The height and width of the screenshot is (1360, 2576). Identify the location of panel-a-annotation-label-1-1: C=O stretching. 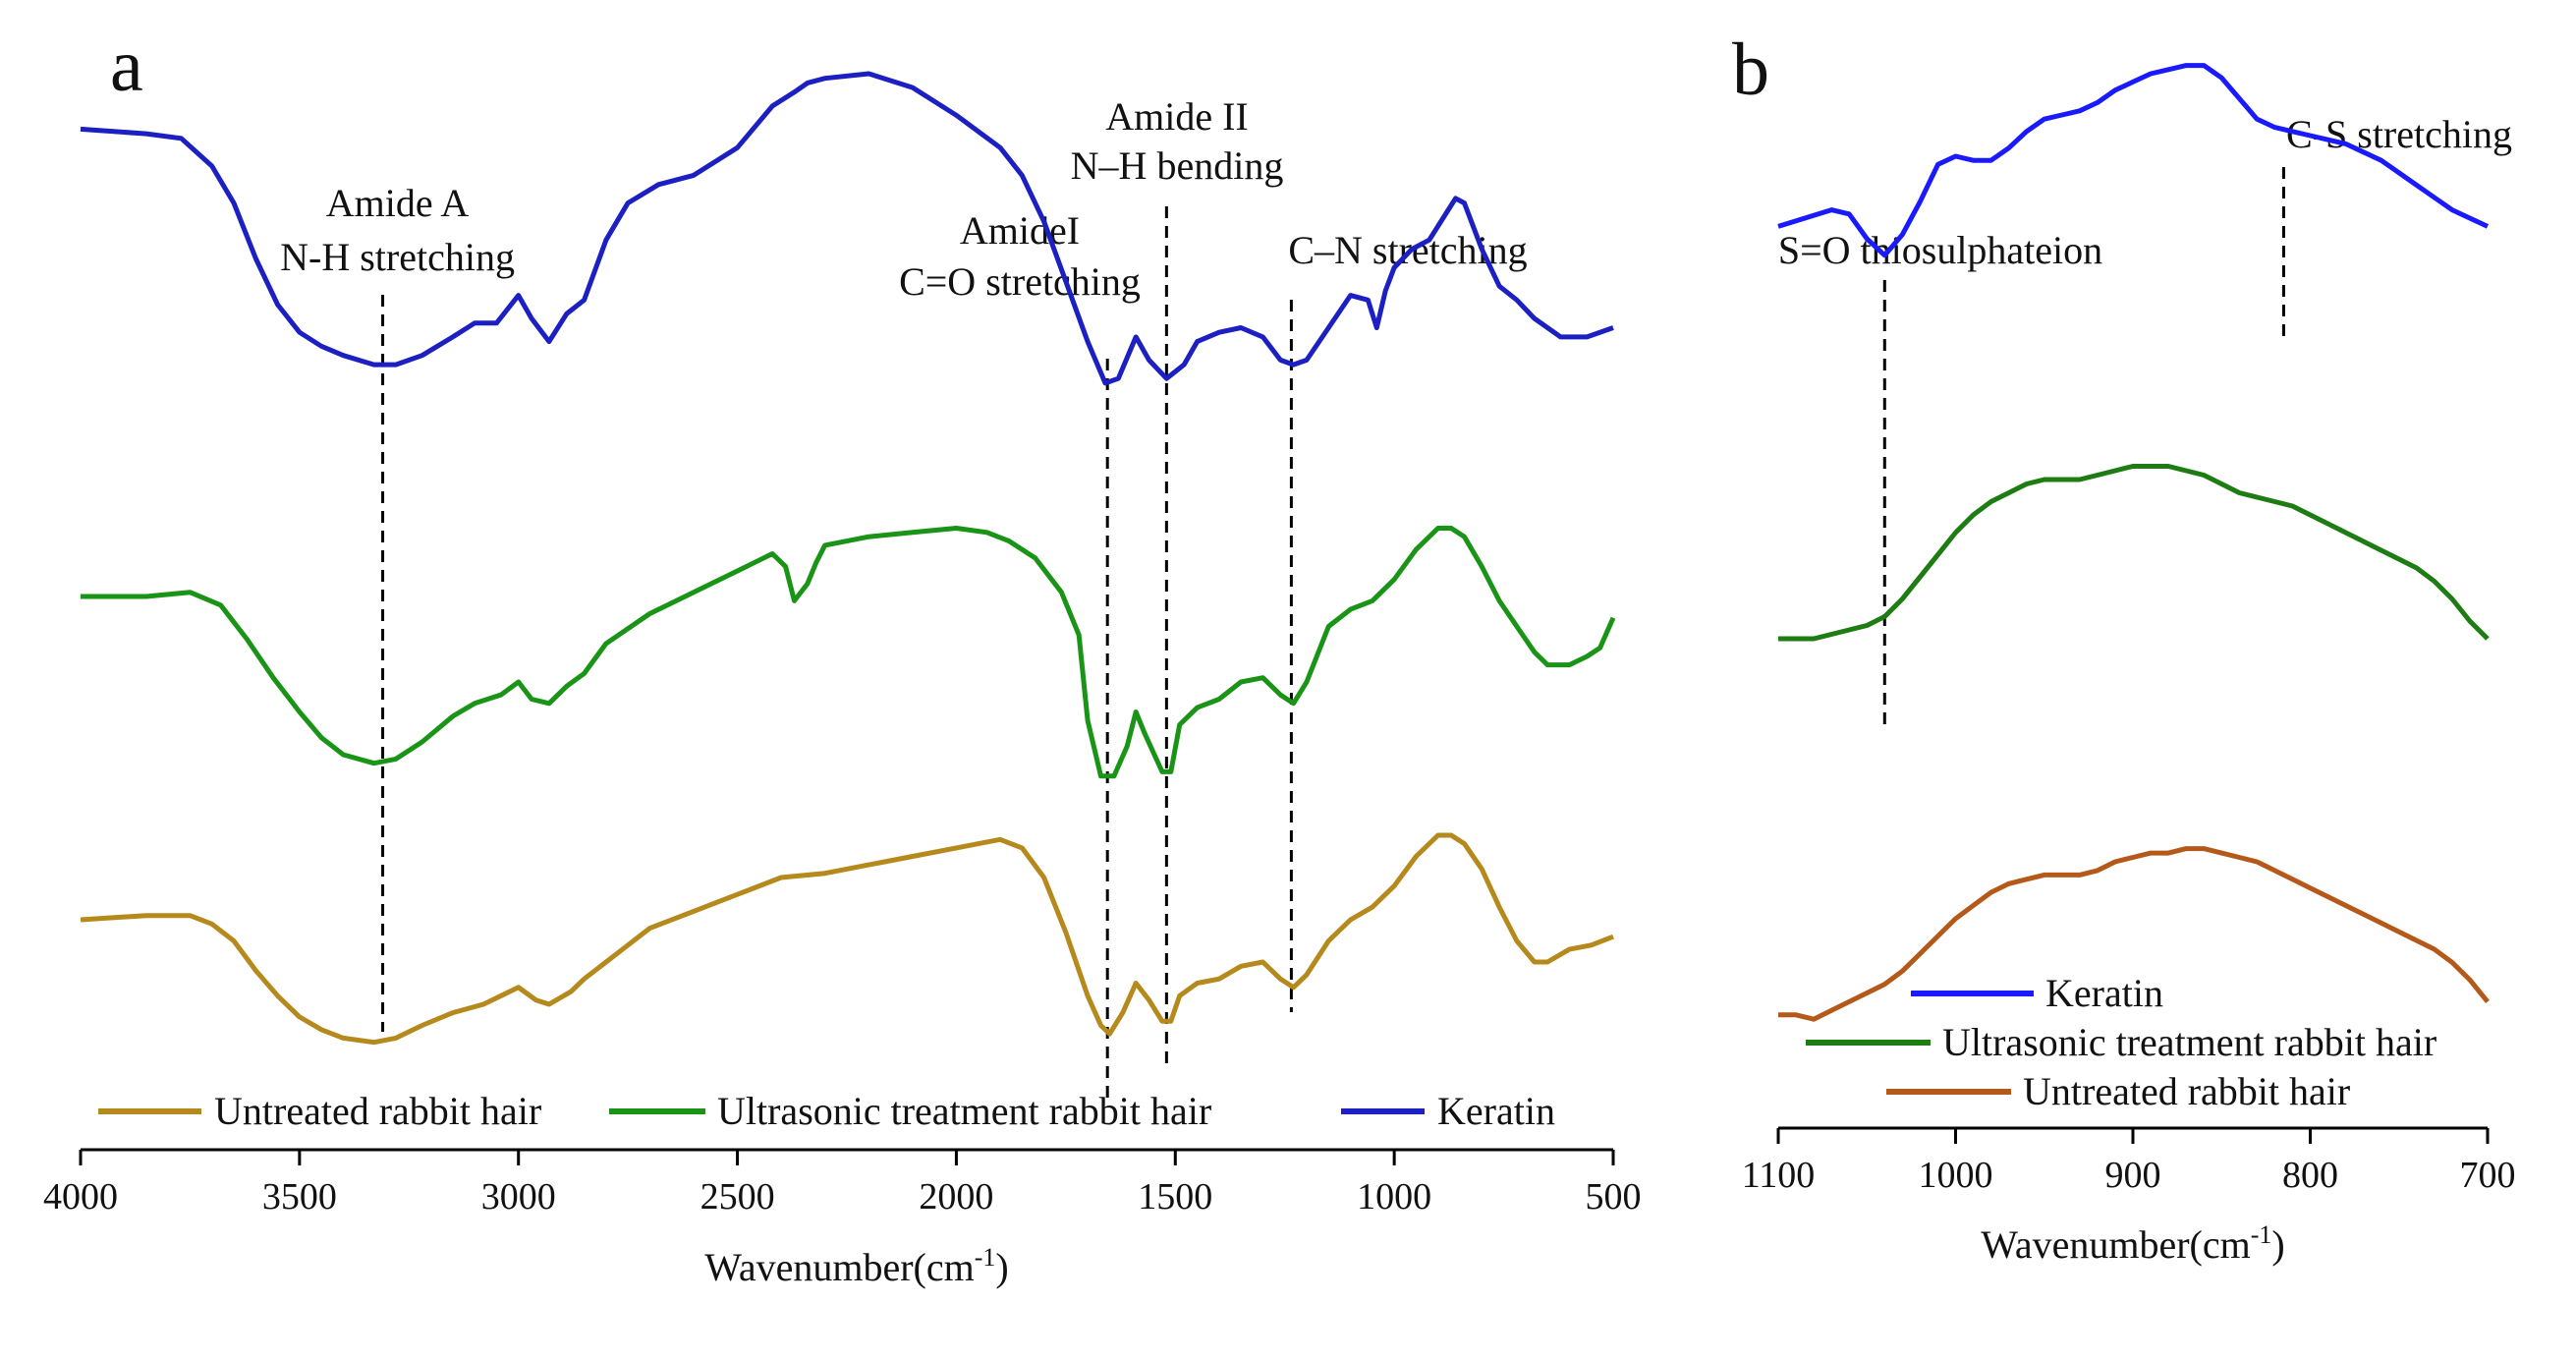
(1020, 281).